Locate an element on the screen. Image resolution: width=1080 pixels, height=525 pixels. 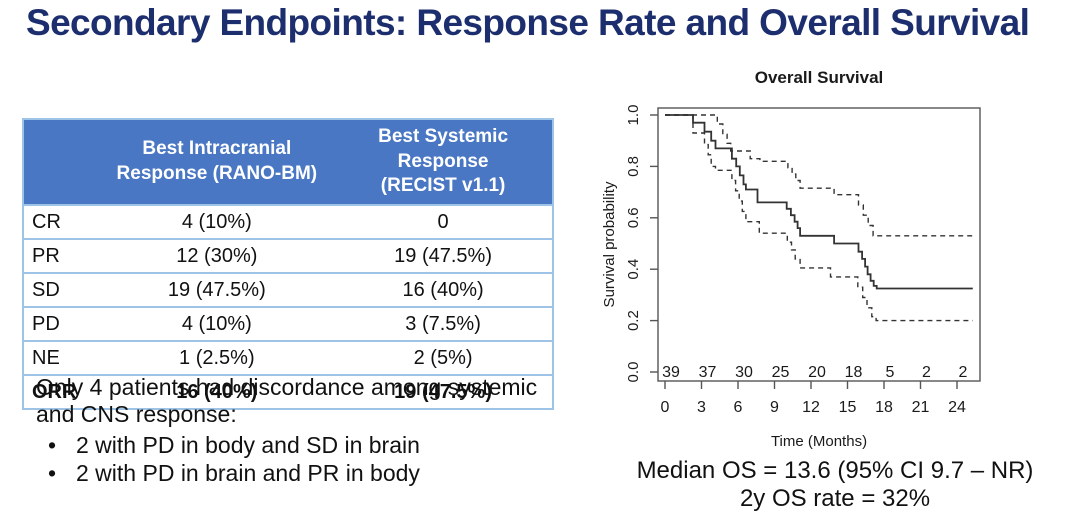
col-header-intracranial: Best Intracranial Response (RANO-BM) is located at coordinates (217, 162).